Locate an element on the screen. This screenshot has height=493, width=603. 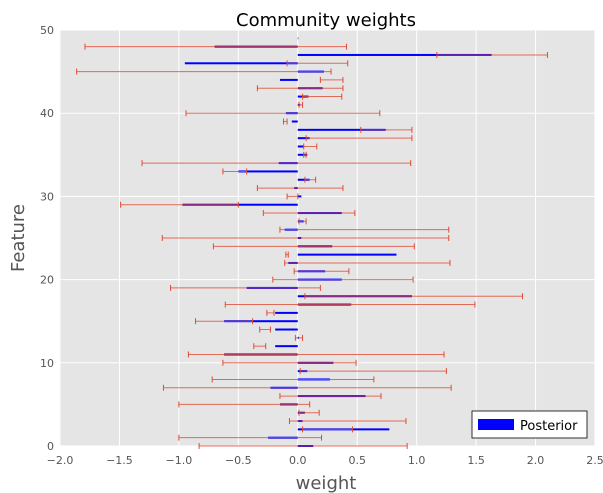
x-axis-title: weight is located at coordinates (326, 483).